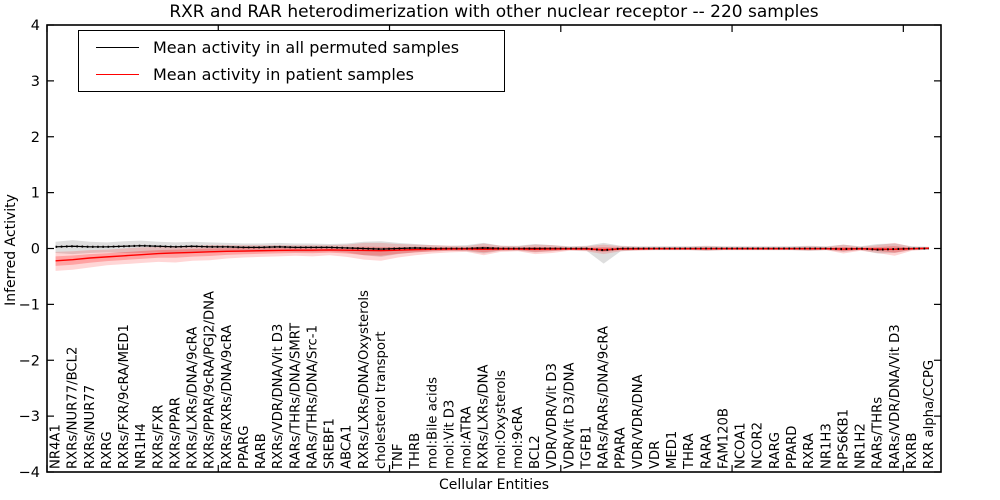 Image resolution: width=1000 pixels, height=500 pixels. What do you see at coordinates (193, 398) in the screenshot?
I see `x-category-label: RXRs/LXRs/DNA/9cRA` at bounding box center [193, 398].